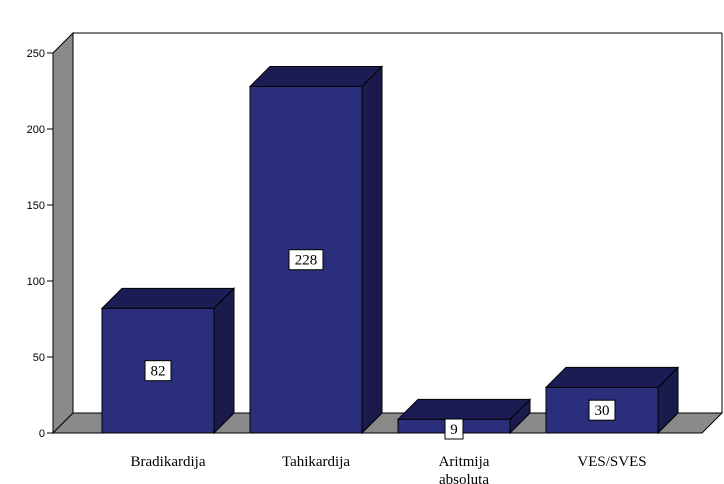 This screenshot has width=724, height=484. What do you see at coordinates (39, 358) in the screenshot?
I see `y-tick-label: 50` at bounding box center [39, 358].